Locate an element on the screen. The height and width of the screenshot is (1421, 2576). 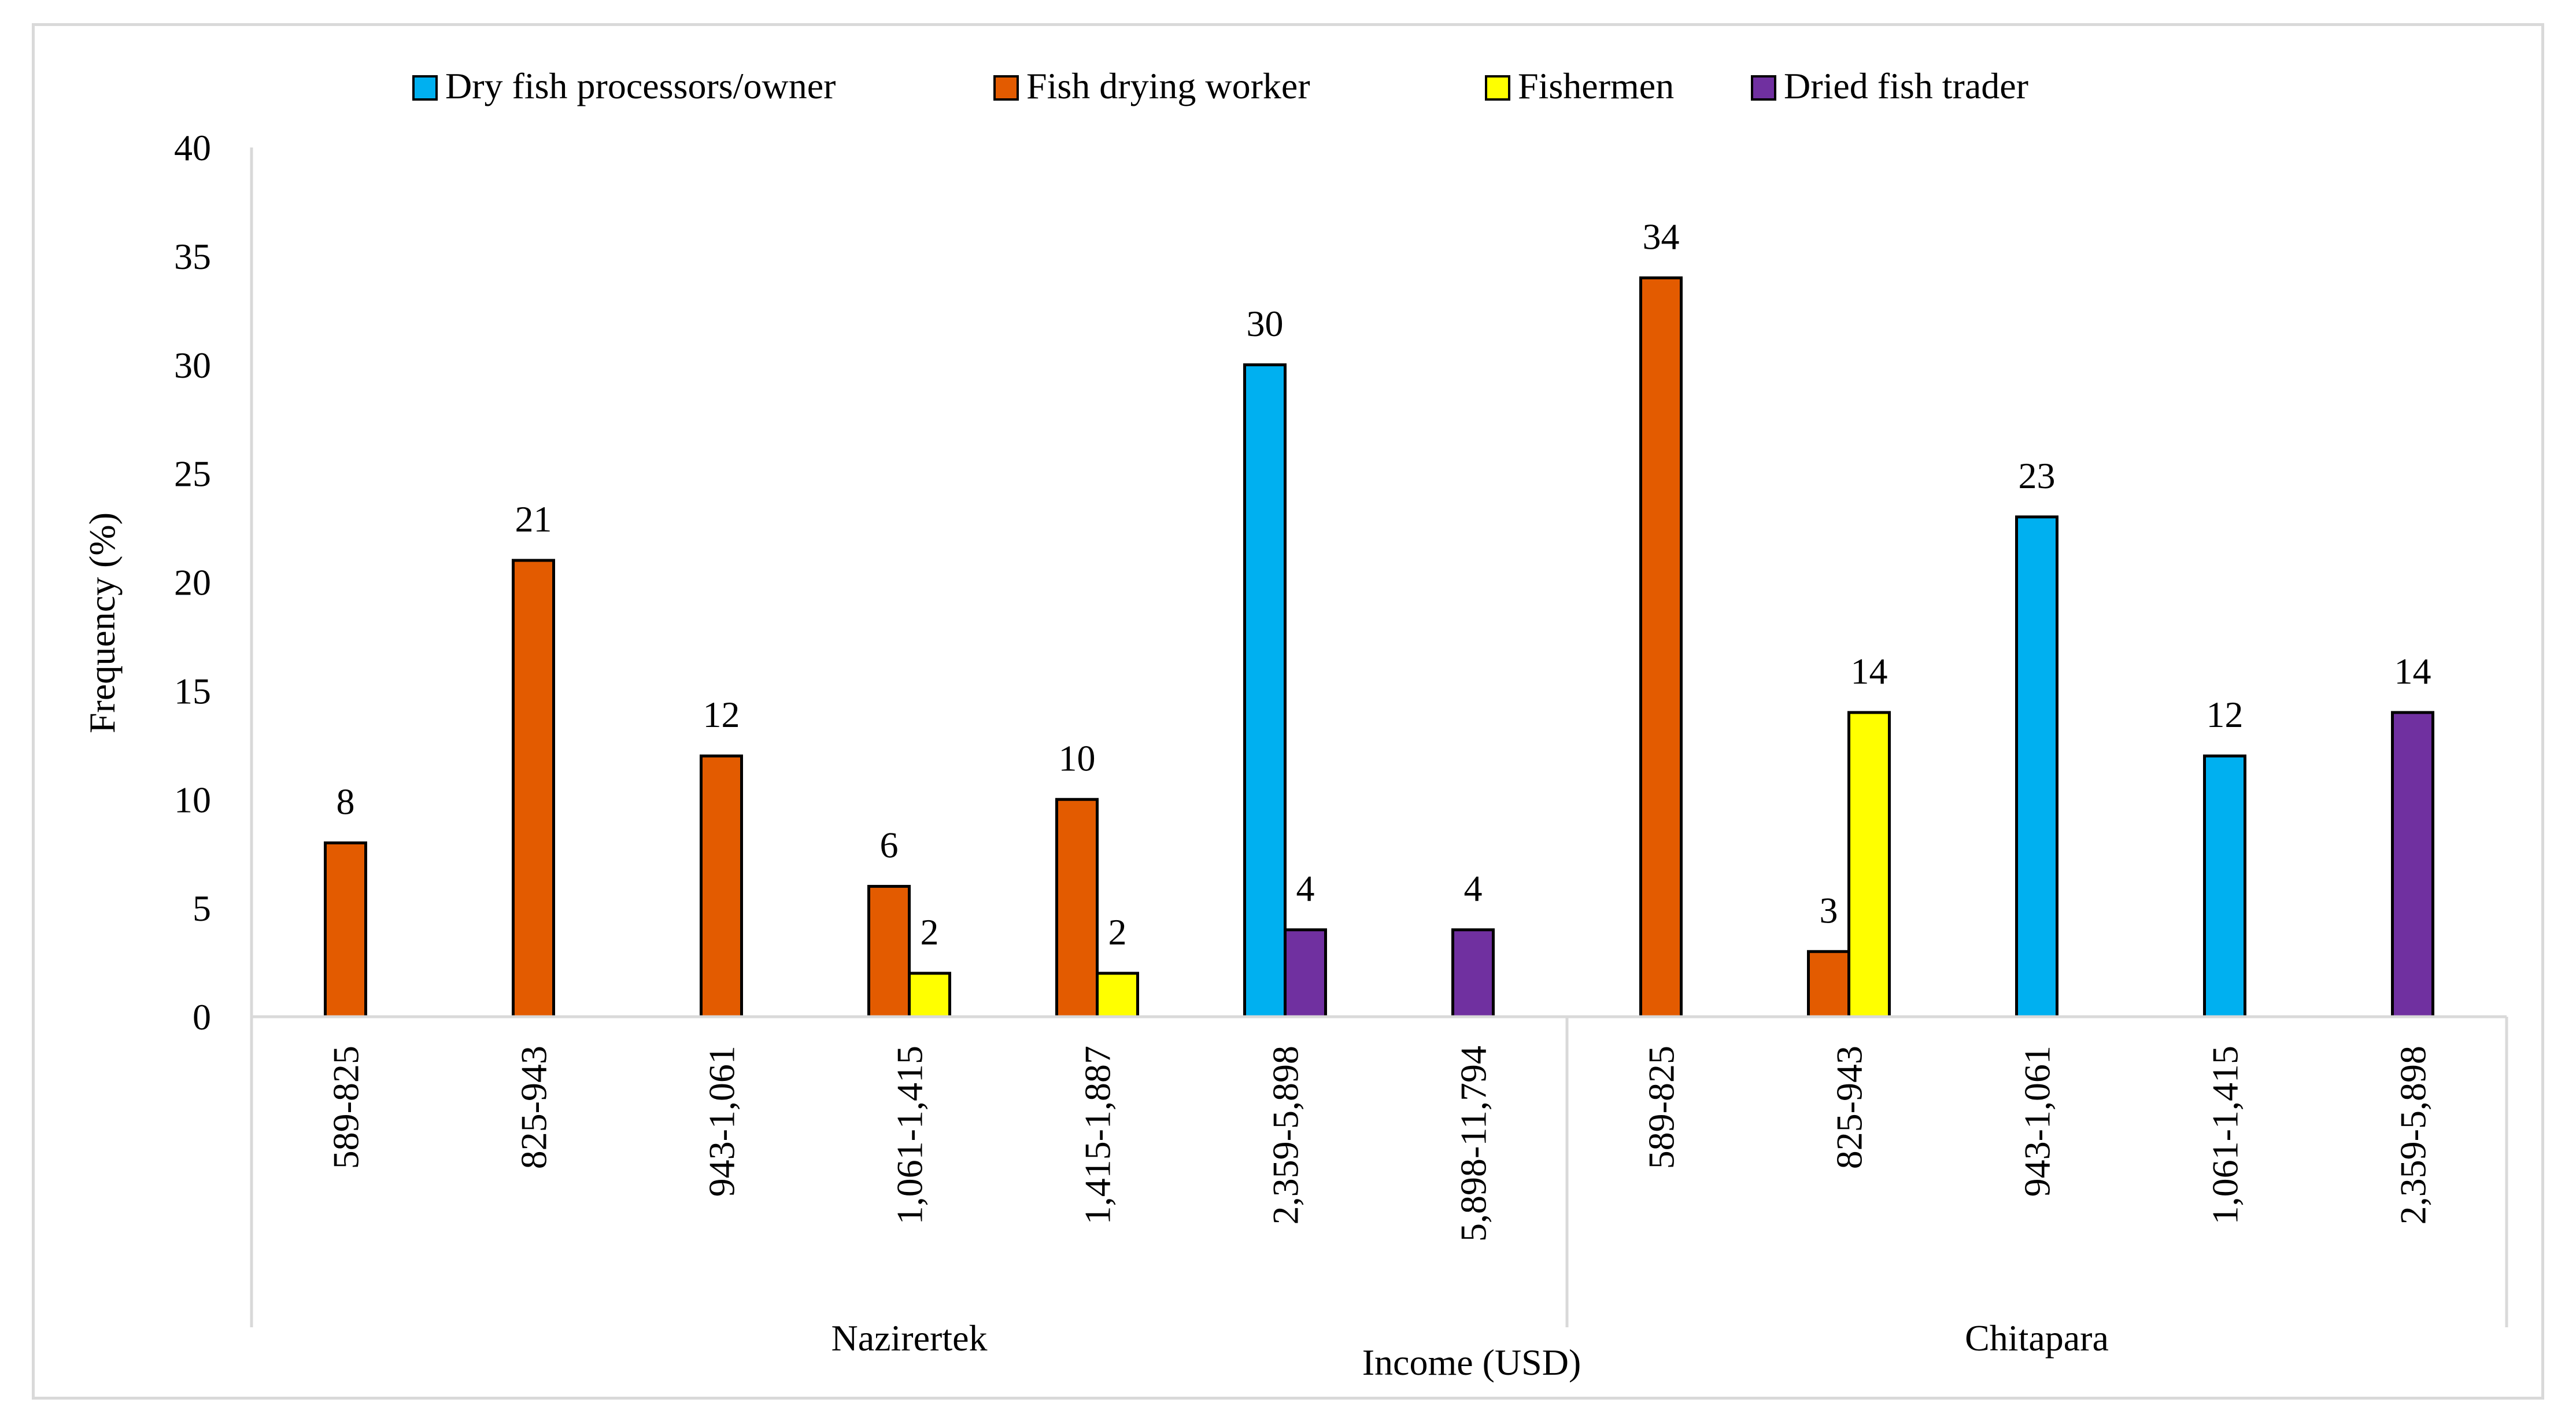
legend-label: Dried fish trader is located at coordinates (1906, 85).